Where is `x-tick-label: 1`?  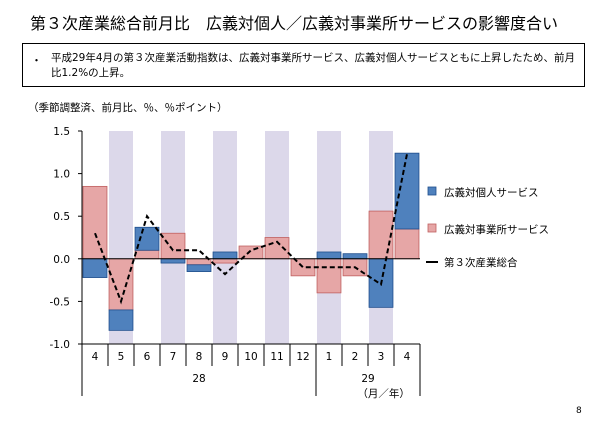
x-tick-label: 1 is located at coordinates (329, 357).